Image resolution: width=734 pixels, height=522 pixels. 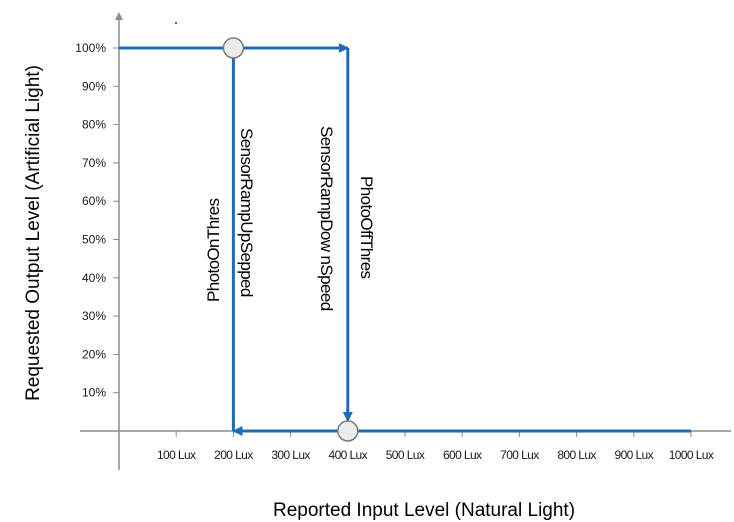 I want to click on x-tick-label: 200 Lux, so click(x=233, y=455).